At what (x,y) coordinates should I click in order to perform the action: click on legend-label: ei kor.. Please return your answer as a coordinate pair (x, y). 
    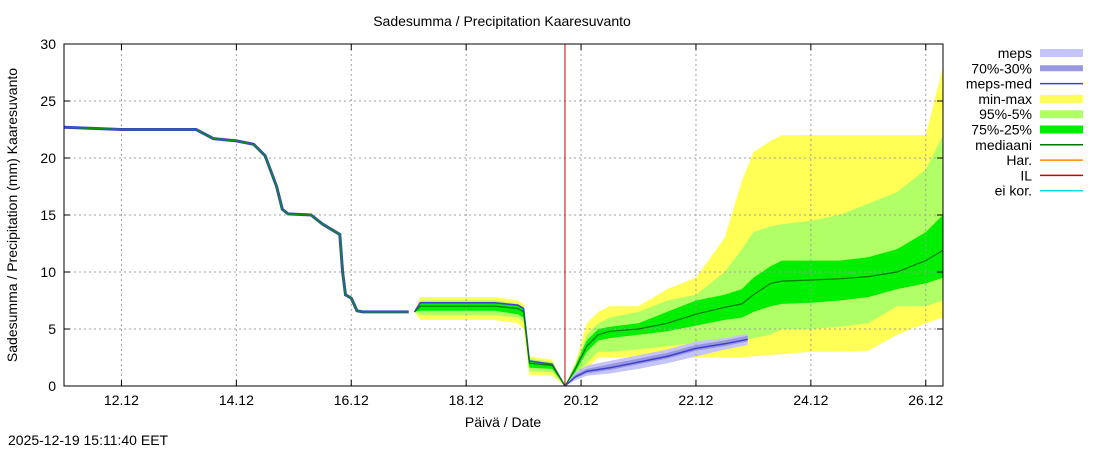
    Looking at the image, I should click on (1013, 191).